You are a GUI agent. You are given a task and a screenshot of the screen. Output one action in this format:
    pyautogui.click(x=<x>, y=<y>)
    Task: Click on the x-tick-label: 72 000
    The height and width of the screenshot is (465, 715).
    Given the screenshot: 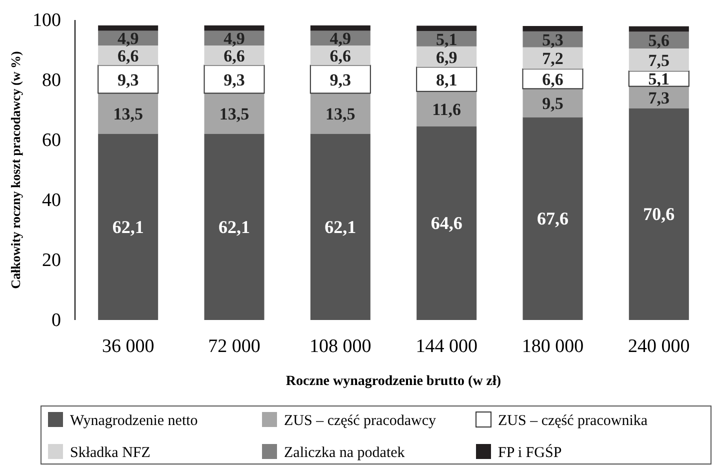 What is the action you would take?
    pyautogui.click(x=234, y=346)
    